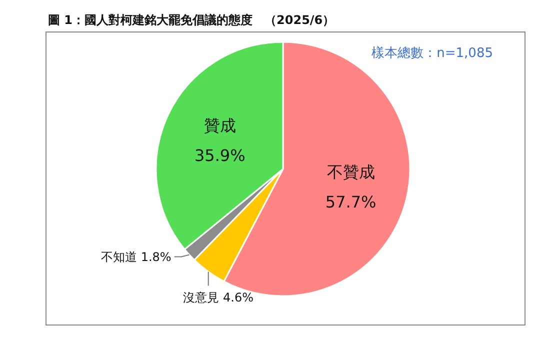 The height and width of the screenshot is (350, 554). I want to click on data-label: 57.7%, so click(350, 202).